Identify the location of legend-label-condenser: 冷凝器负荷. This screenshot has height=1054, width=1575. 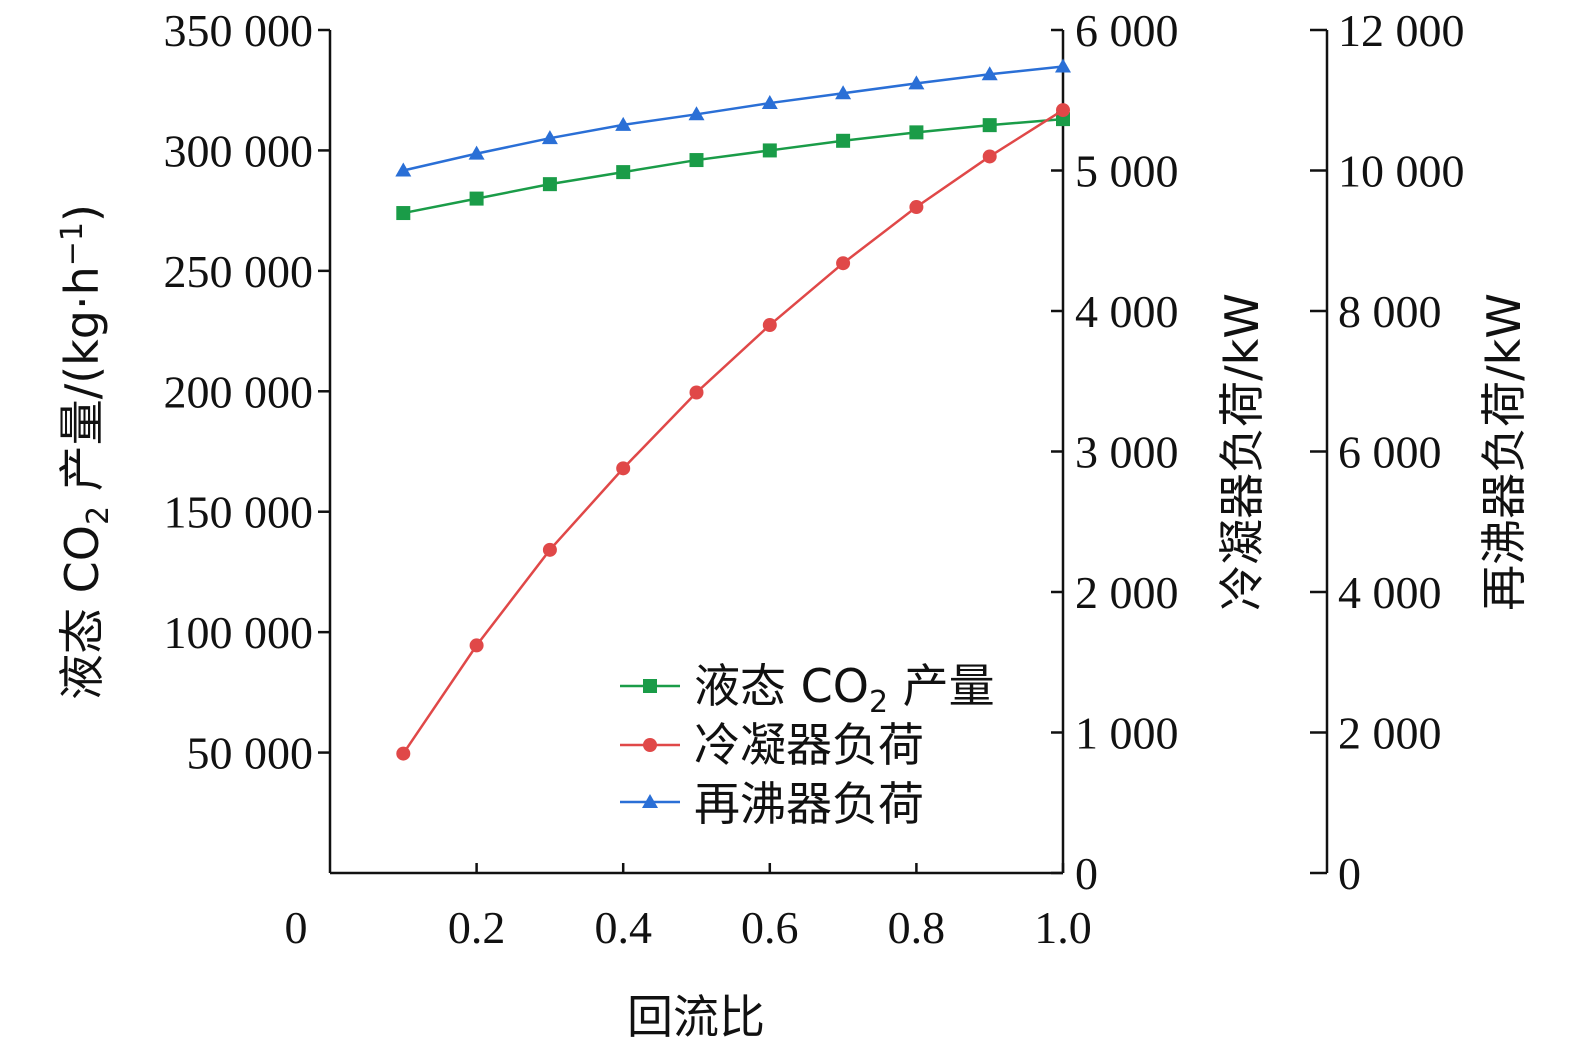
(809, 745).